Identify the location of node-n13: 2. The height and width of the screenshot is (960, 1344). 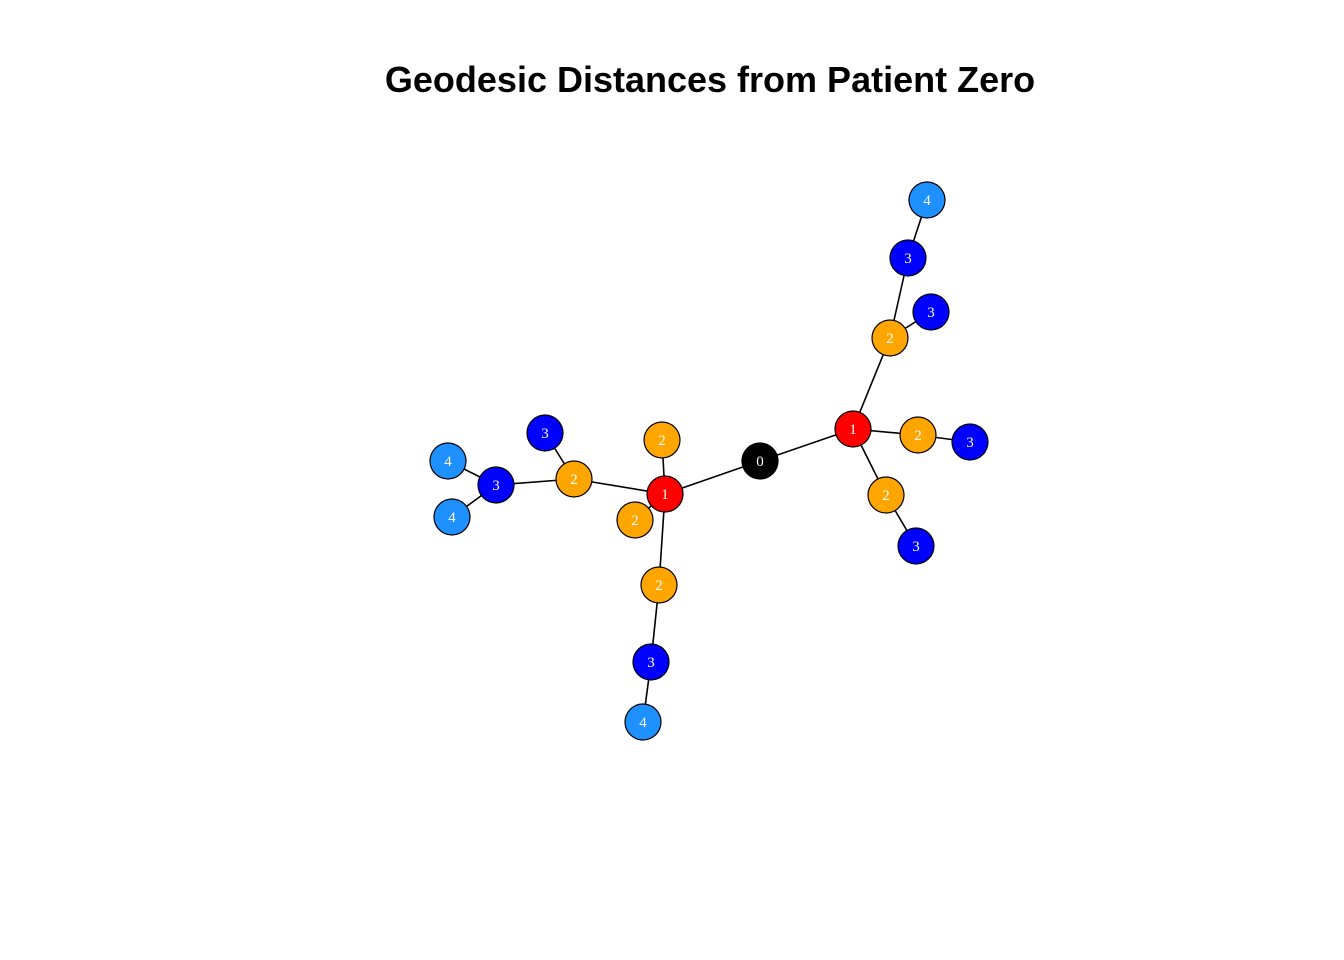
(635, 520).